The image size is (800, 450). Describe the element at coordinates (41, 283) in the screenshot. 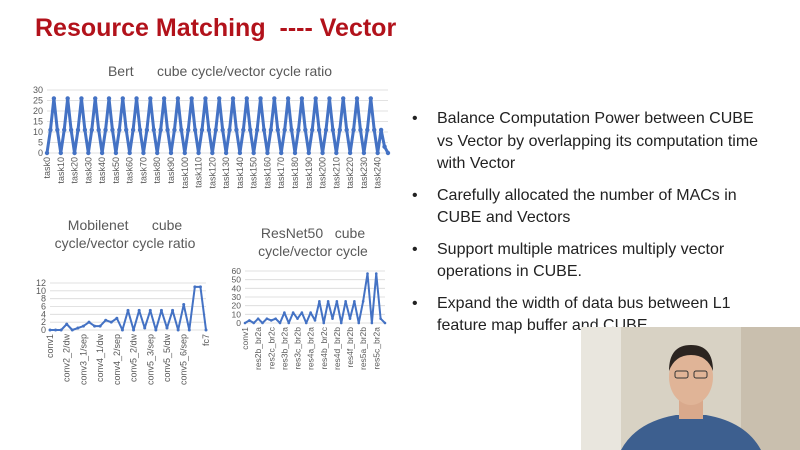

I see `y-tick-label: 12` at that location.